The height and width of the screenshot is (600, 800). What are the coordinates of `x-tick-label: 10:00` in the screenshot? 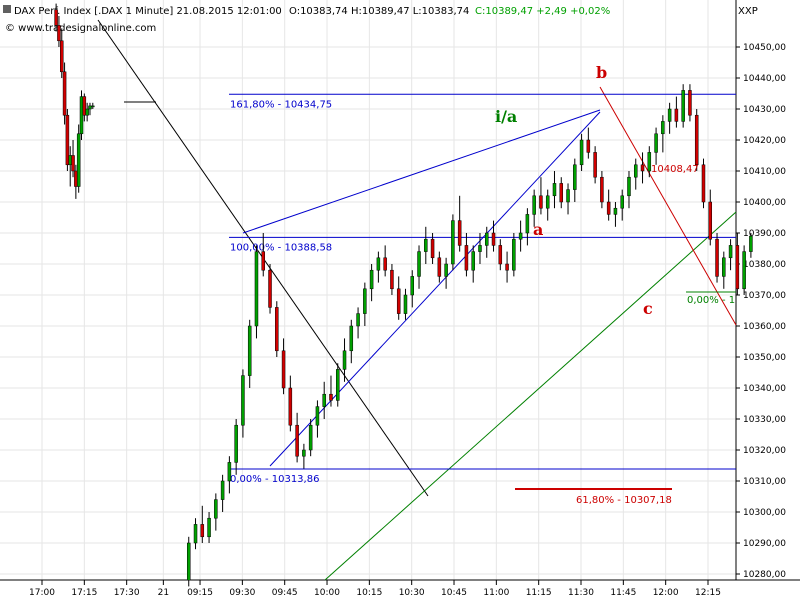 It's located at (327, 593).